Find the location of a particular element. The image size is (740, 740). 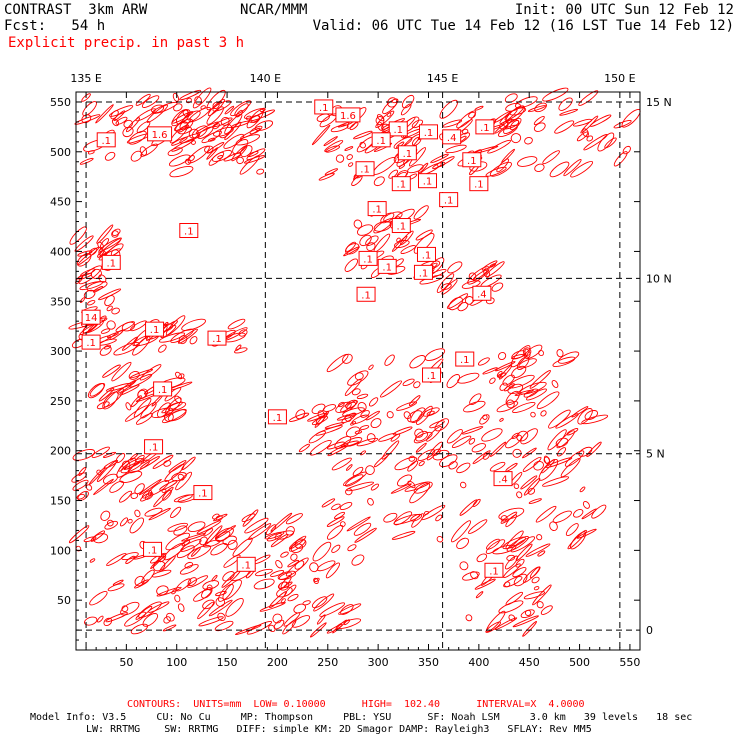

forecast-hour: Fcst: 54 h is located at coordinates (55, 26).